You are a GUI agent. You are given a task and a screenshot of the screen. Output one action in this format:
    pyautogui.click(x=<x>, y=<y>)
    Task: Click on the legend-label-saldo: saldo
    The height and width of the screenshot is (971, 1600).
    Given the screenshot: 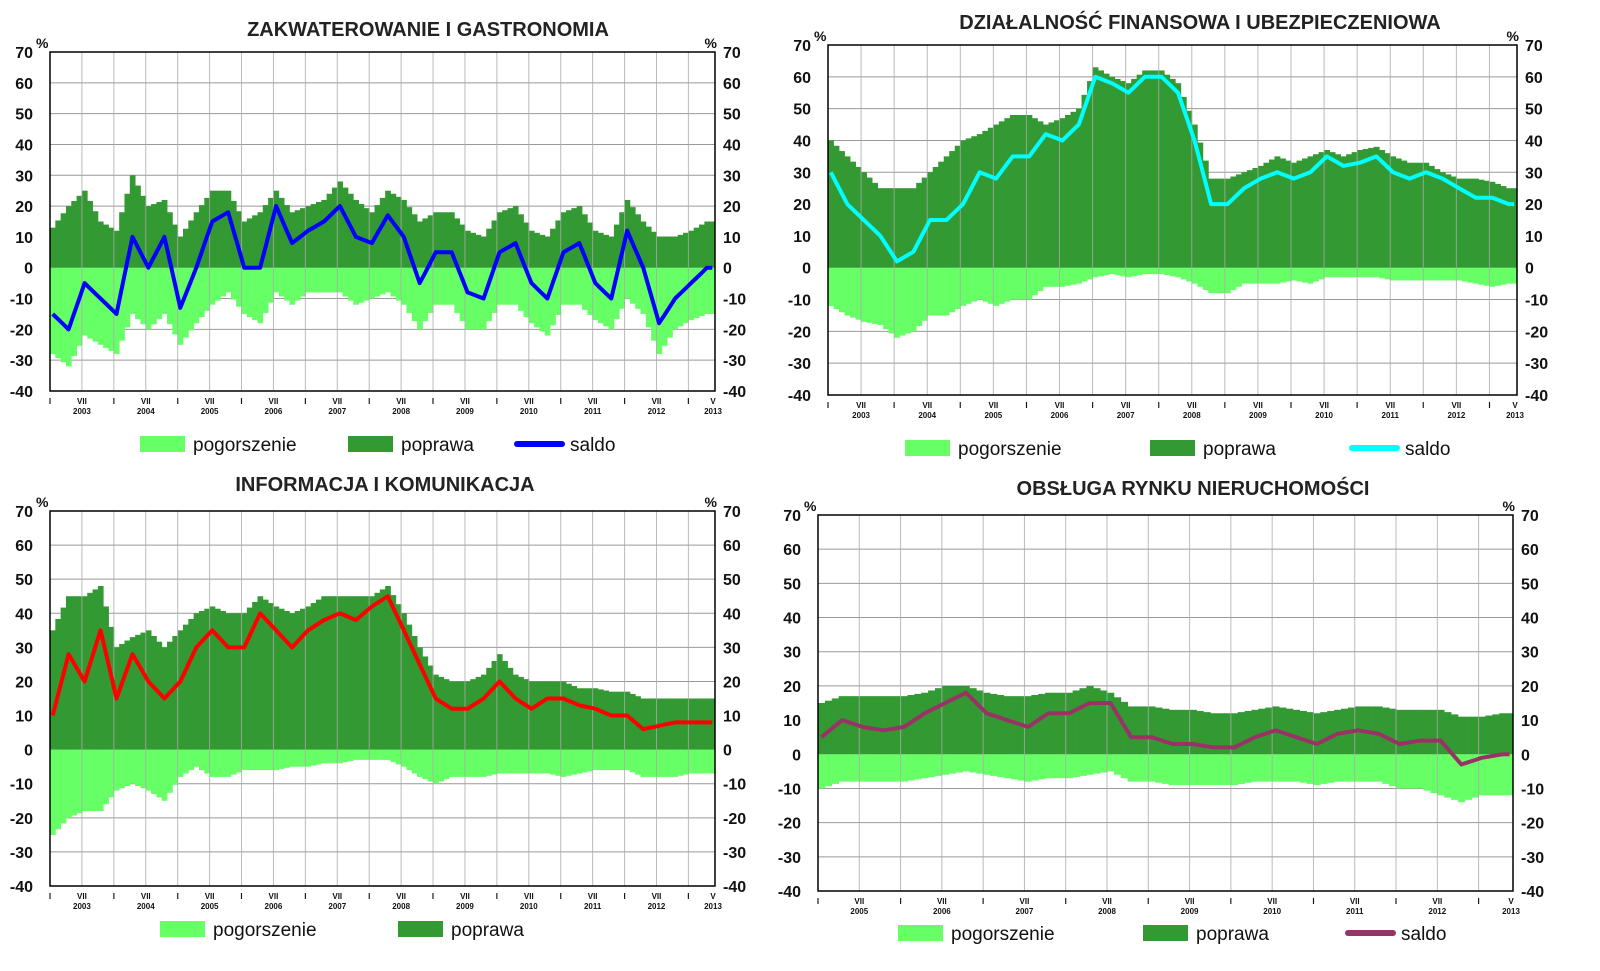 What is the action you would take?
    pyautogui.click(x=1427, y=449)
    